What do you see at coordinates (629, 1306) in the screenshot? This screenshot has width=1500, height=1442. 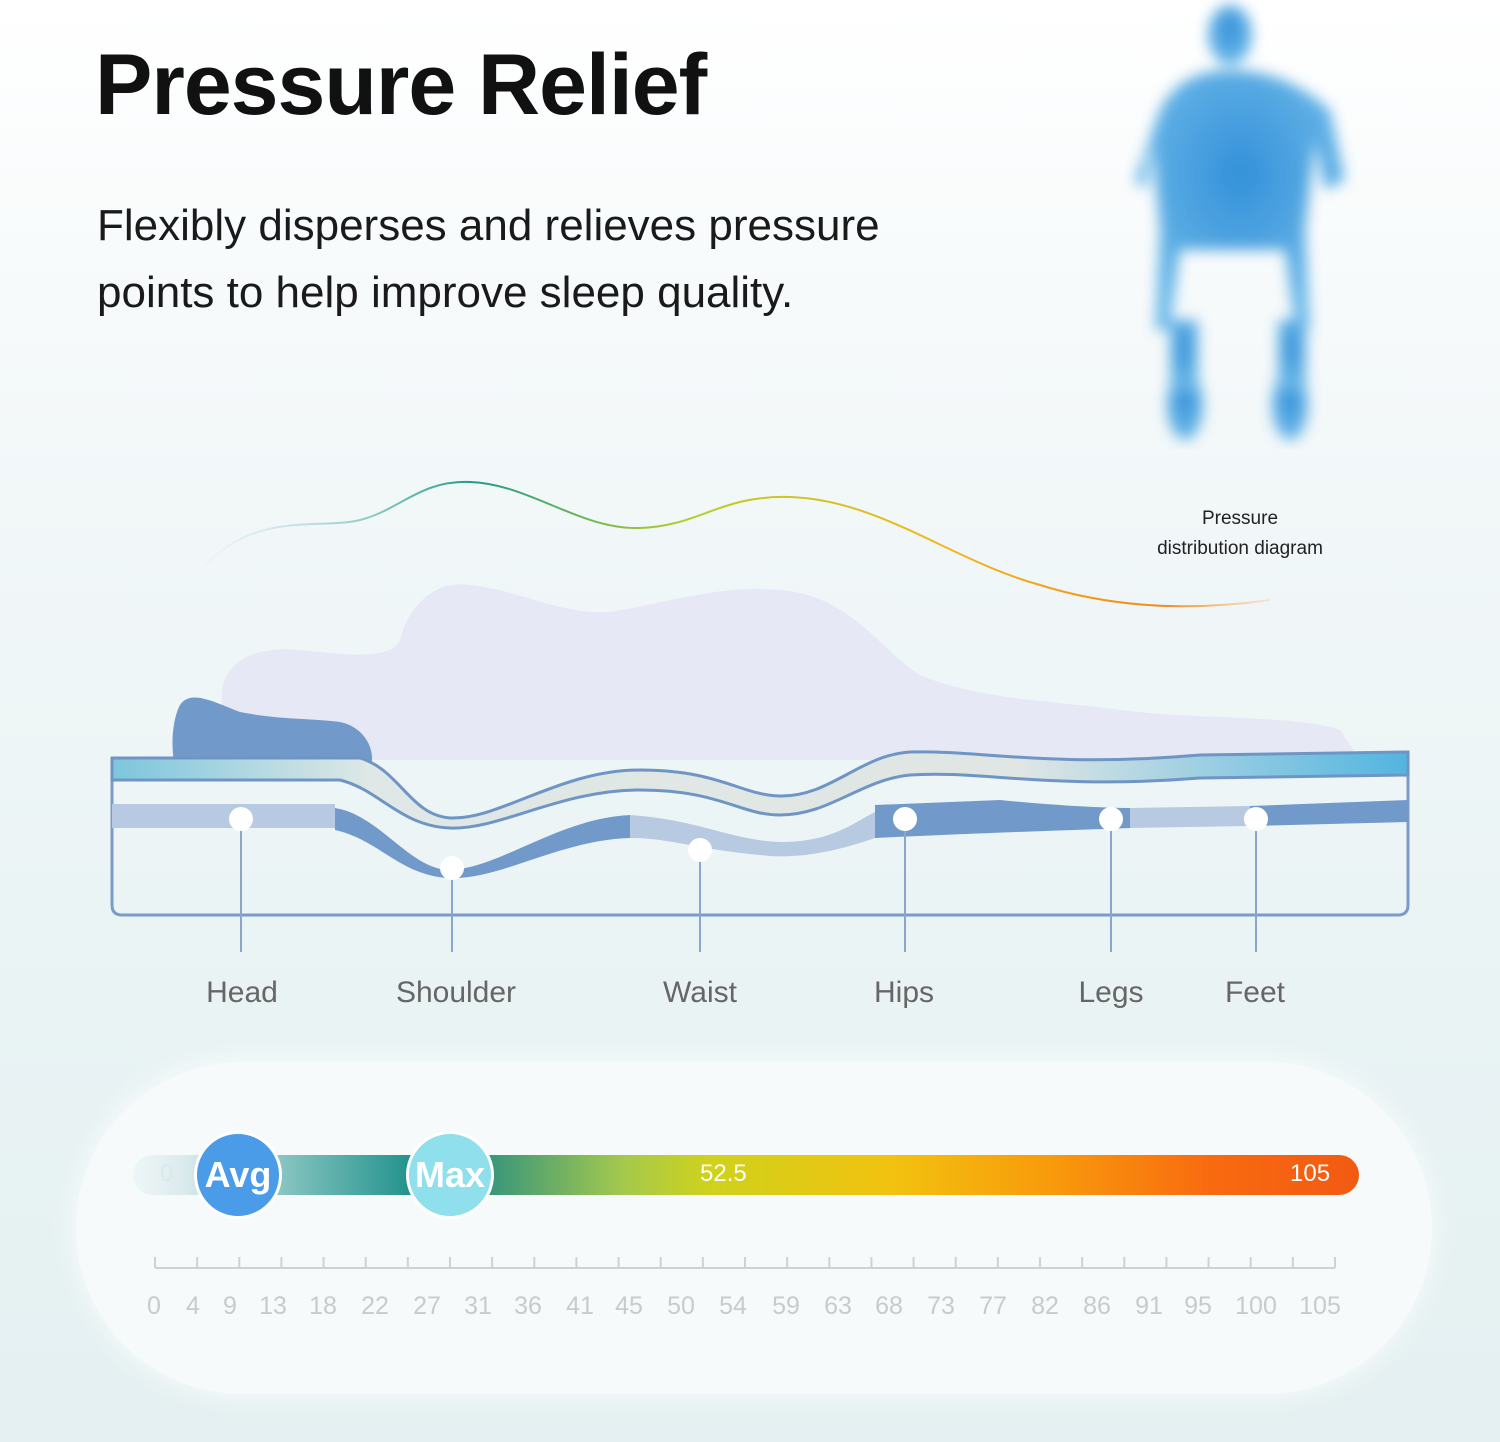 I see `tick-label: 45` at bounding box center [629, 1306].